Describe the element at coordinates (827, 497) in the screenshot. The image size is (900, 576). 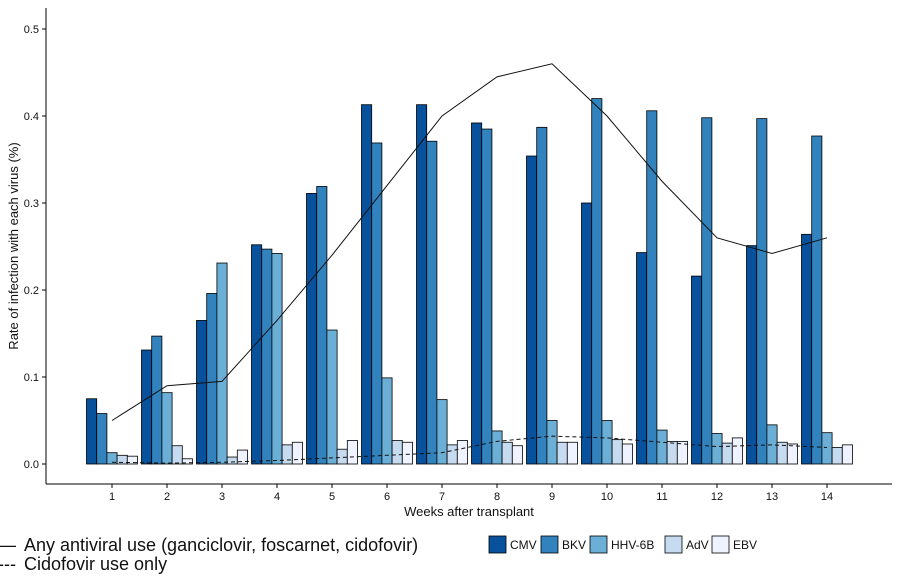
I see `x-tick-label: 14` at that location.